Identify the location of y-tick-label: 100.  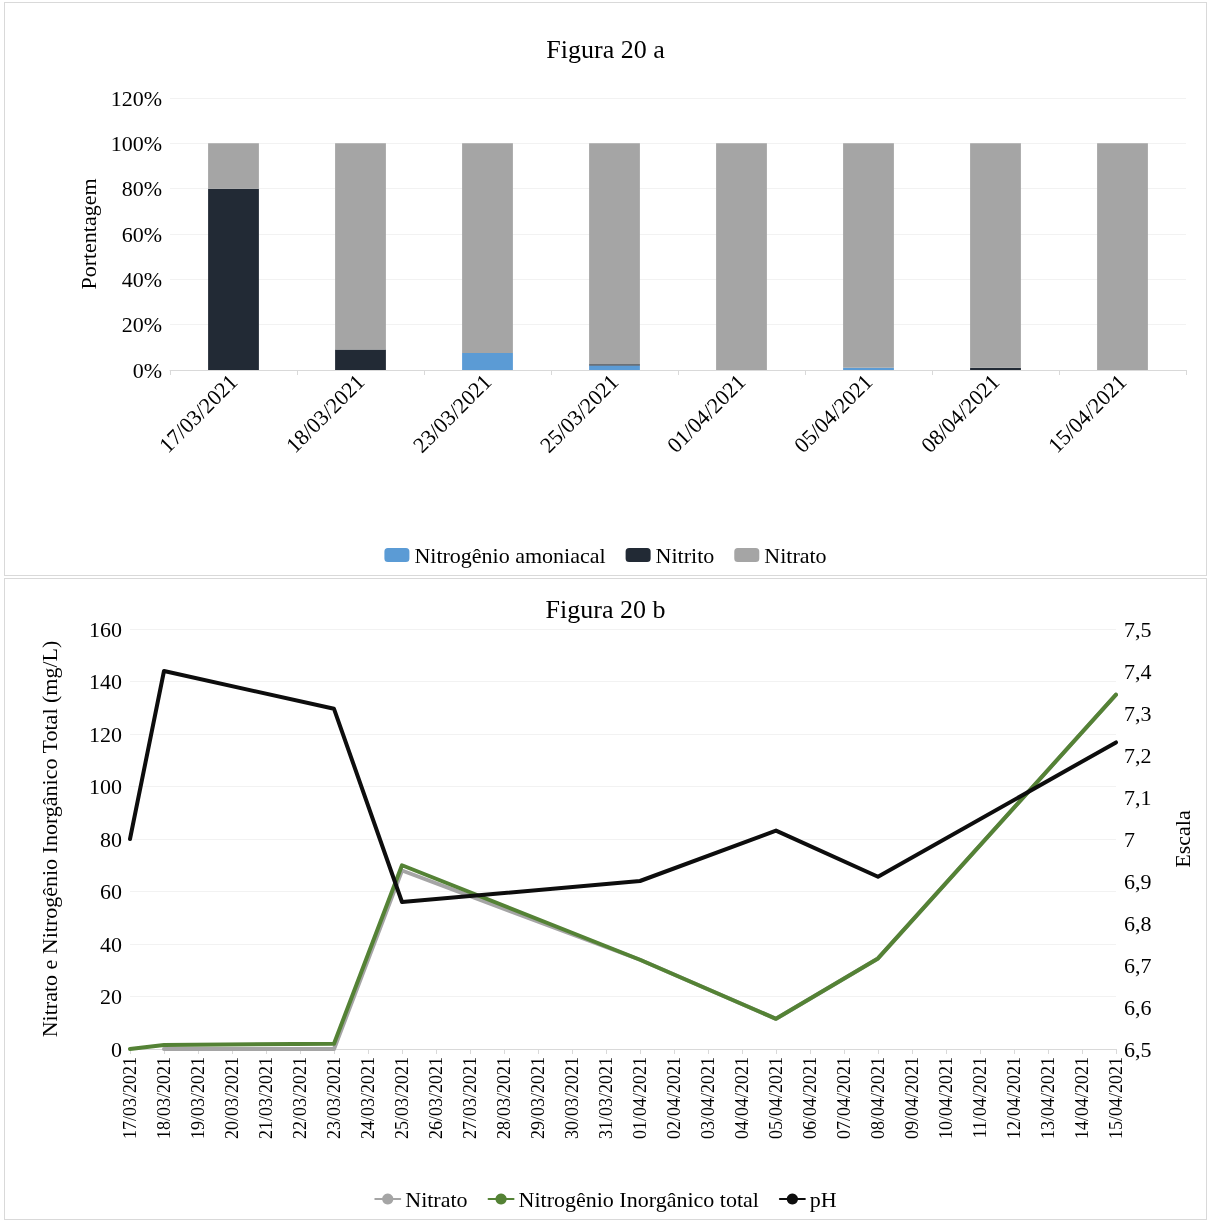
(105, 786).